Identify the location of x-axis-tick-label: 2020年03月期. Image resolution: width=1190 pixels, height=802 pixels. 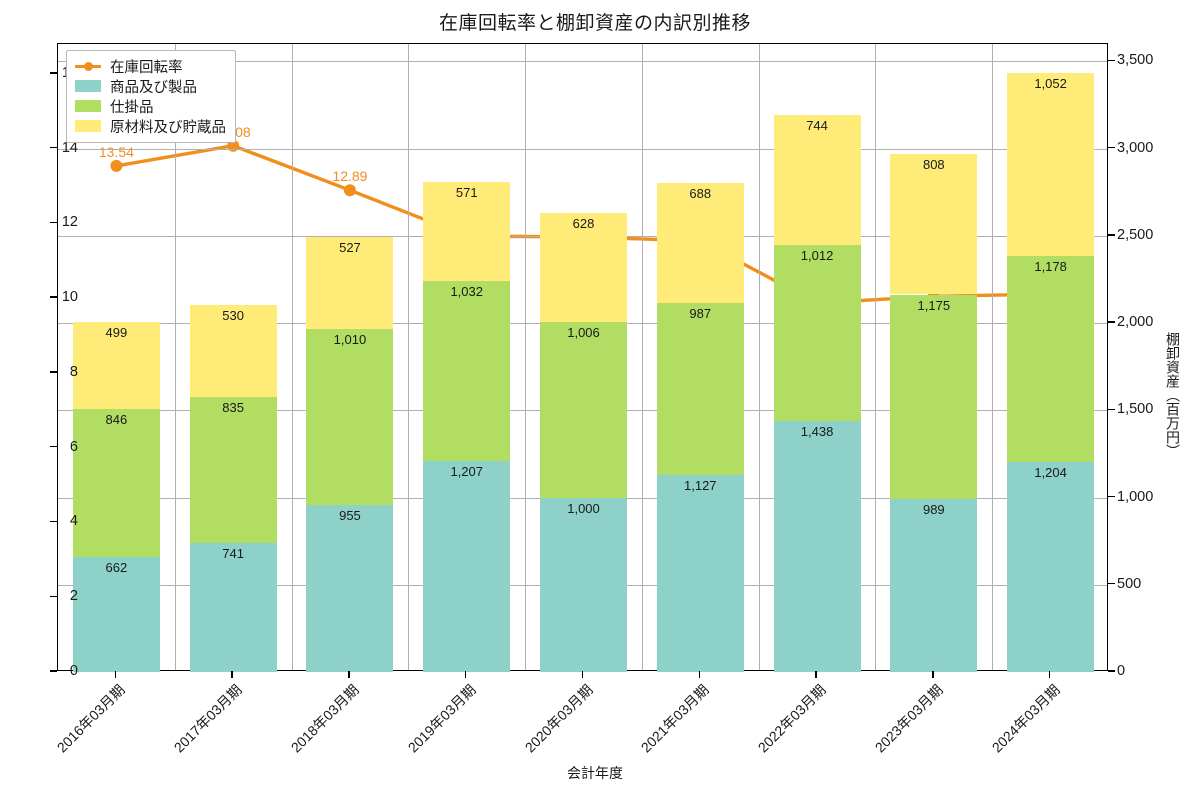
(558, 718).